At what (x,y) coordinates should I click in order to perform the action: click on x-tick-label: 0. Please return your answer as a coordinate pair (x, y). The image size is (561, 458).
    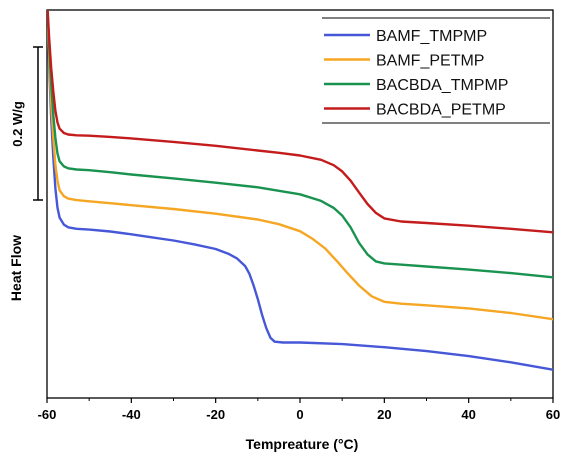
    Looking at the image, I should click on (299, 414).